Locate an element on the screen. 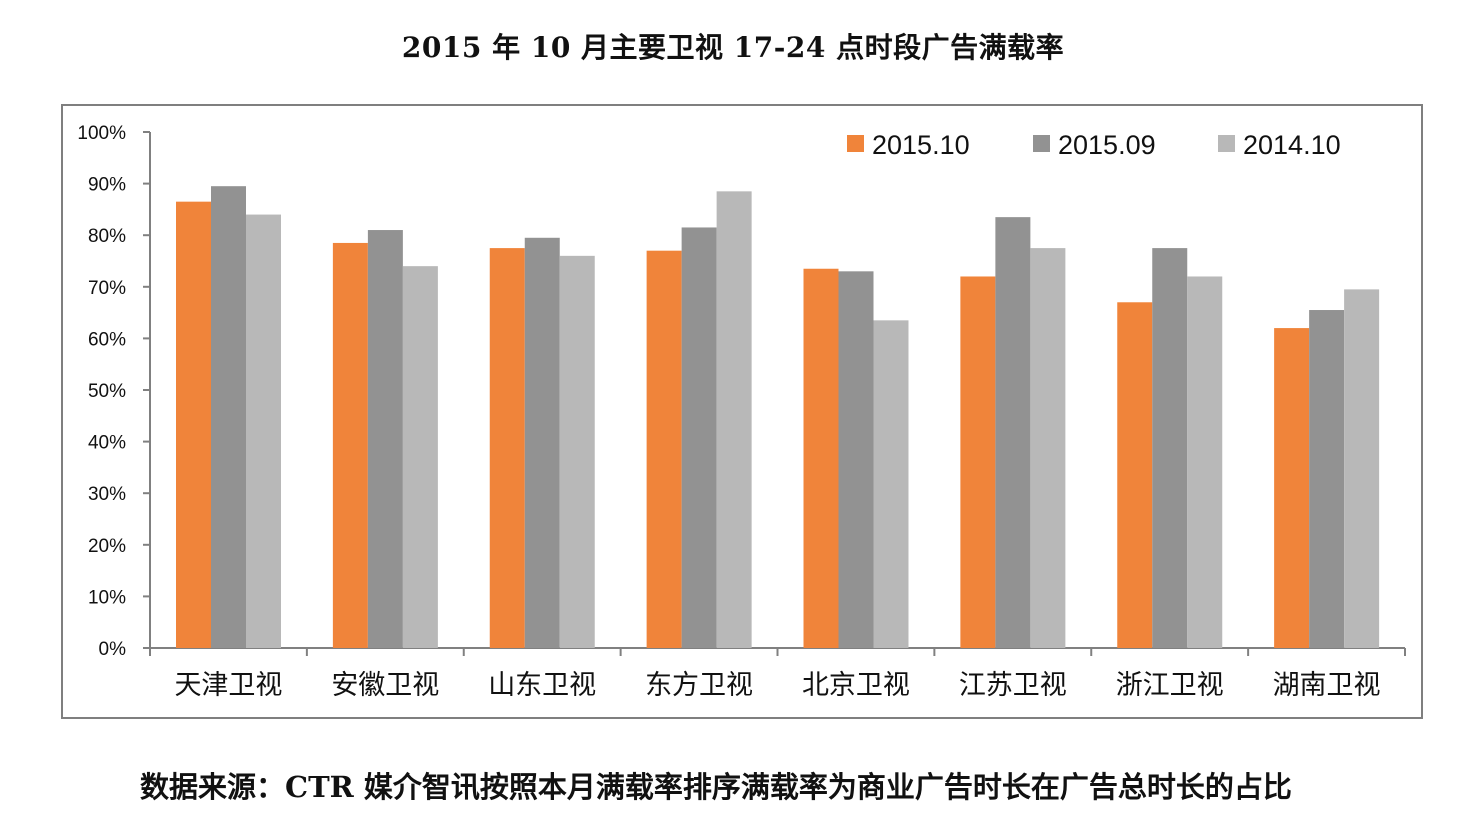  bar-2015.09-北京卫视 is located at coordinates (856, 459).